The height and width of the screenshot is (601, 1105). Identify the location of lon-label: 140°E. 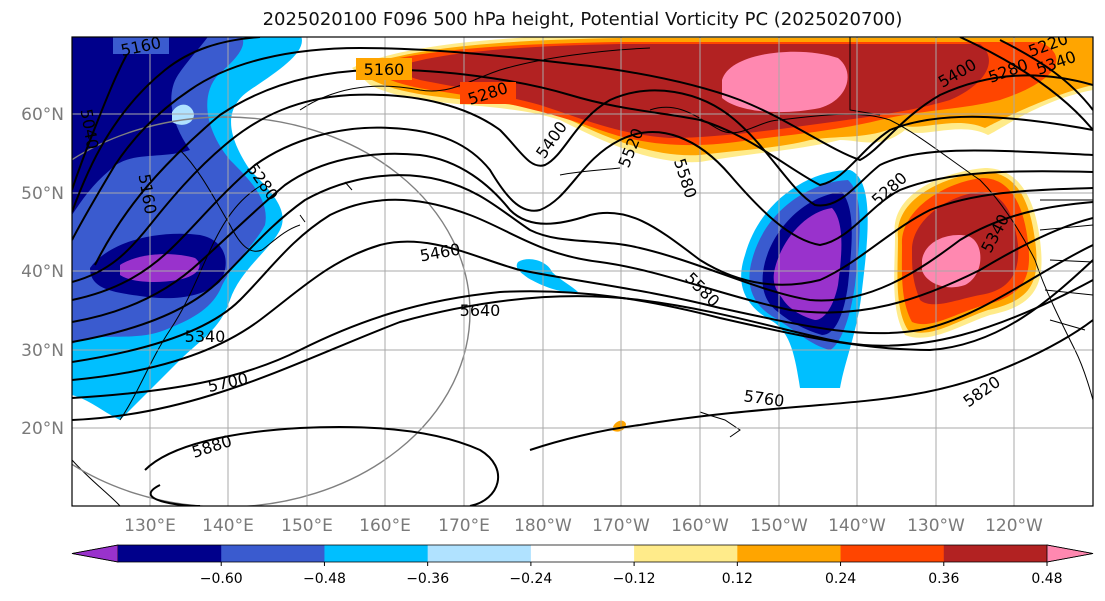
(228, 526).